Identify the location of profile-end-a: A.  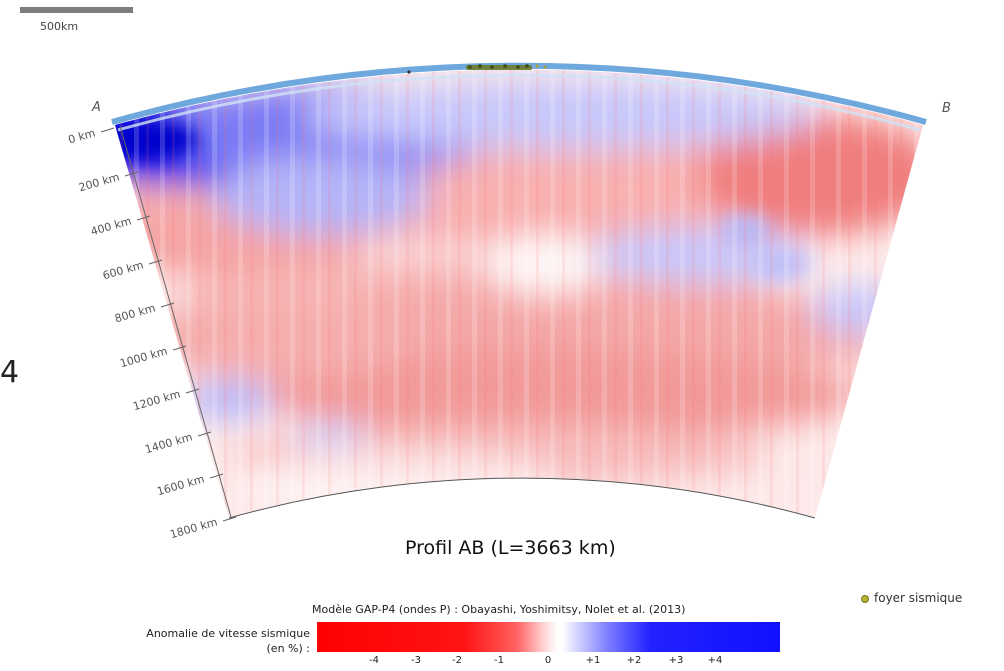
(96, 107).